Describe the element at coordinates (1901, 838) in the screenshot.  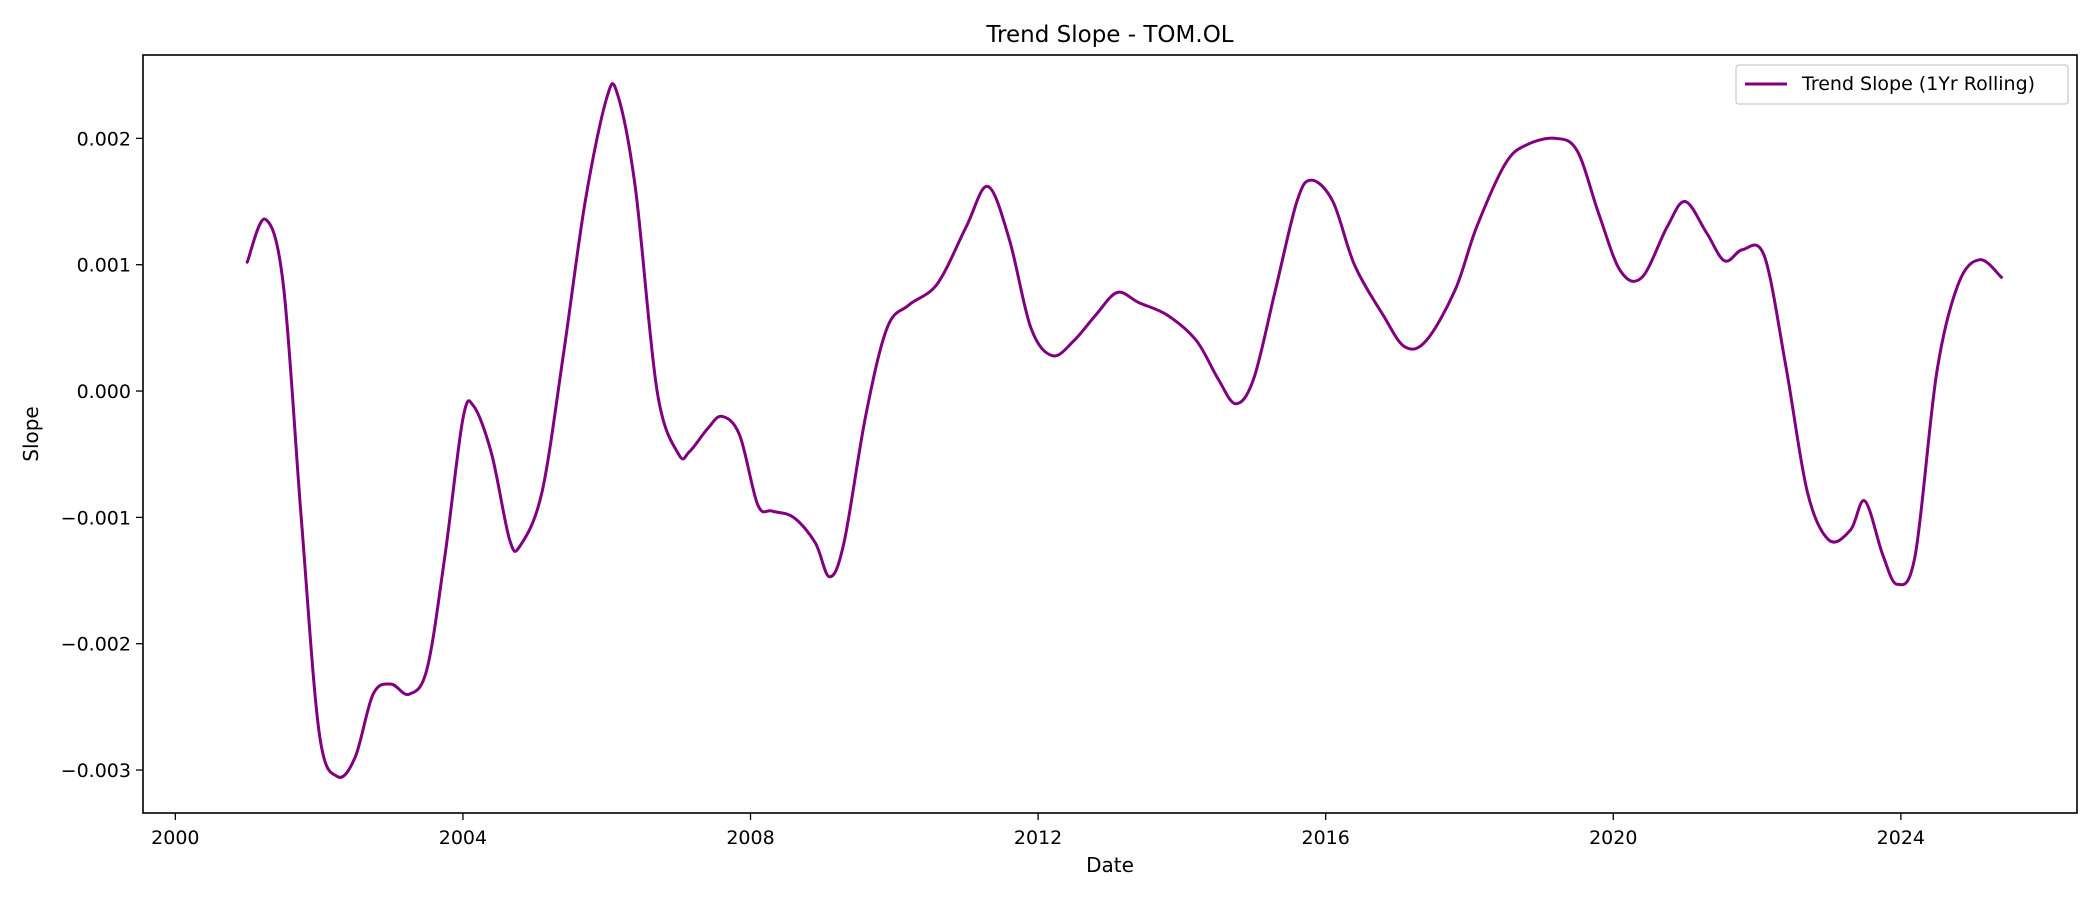
I see `x-tick-label: 2024` at that location.